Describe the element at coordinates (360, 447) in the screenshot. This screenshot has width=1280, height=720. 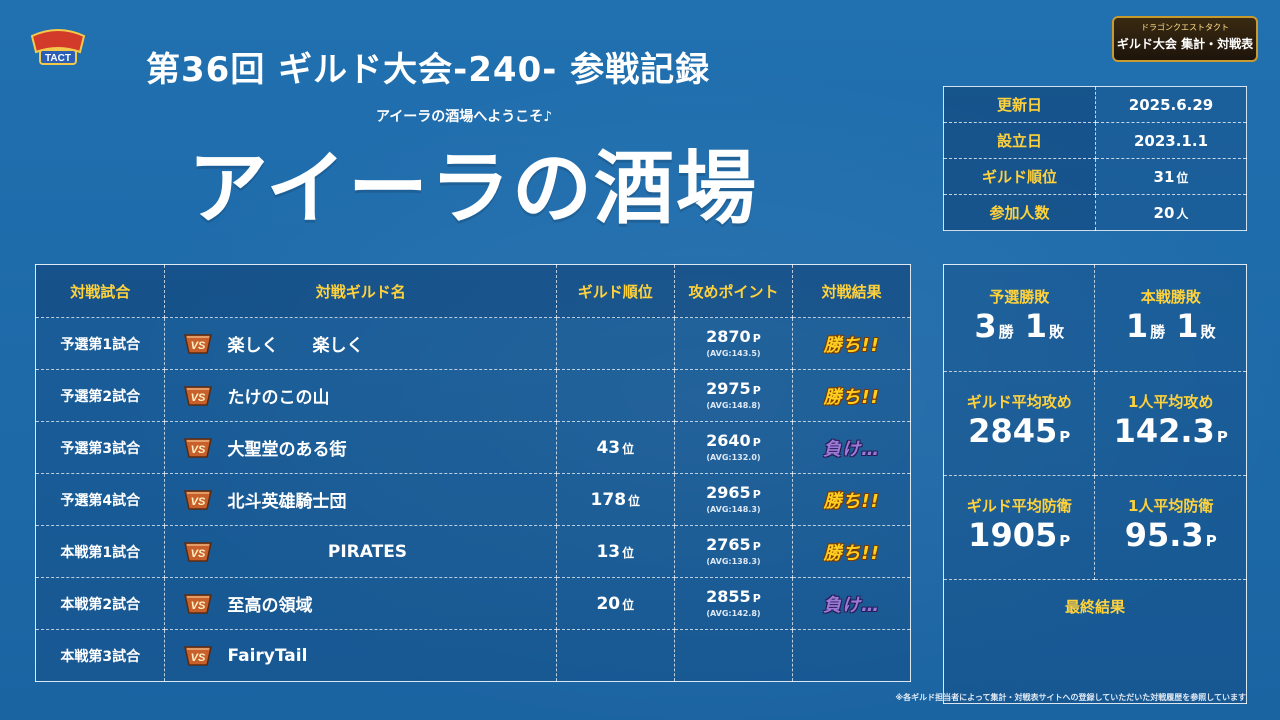
I see `opponent-name-cell: VS 大聖堂のある街` at that location.